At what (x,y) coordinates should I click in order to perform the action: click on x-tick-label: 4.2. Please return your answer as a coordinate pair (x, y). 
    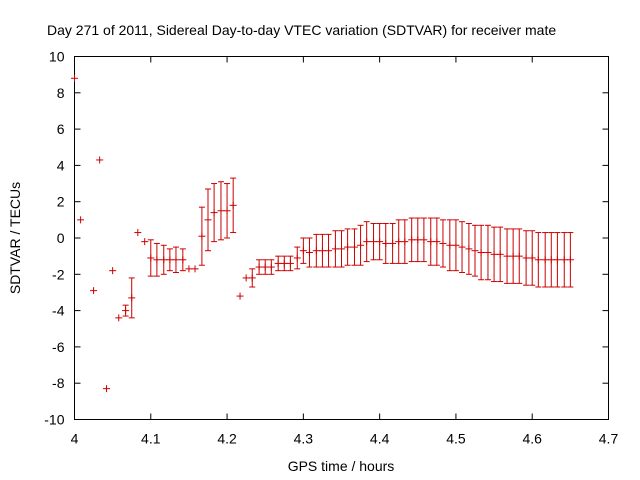
    Looking at the image, I should click on (227, 439).